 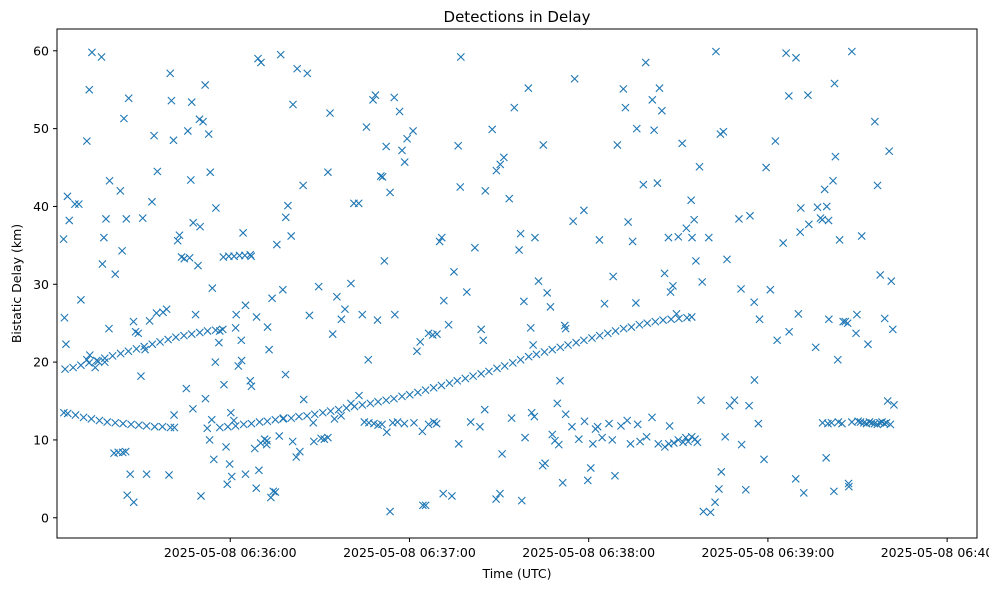 I want to click on y-tick-label: 10, so click(x=41, y=439).